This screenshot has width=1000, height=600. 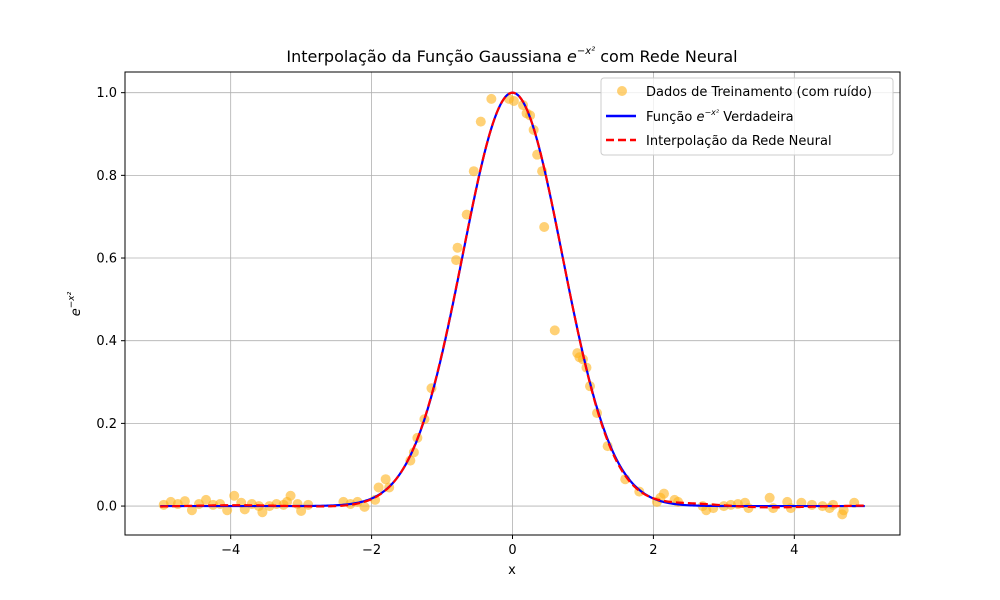 What do you see at coordinates (622, 91) in the screenshot?
I see `legend-scatter-marker` at bounding box center [622, 91].